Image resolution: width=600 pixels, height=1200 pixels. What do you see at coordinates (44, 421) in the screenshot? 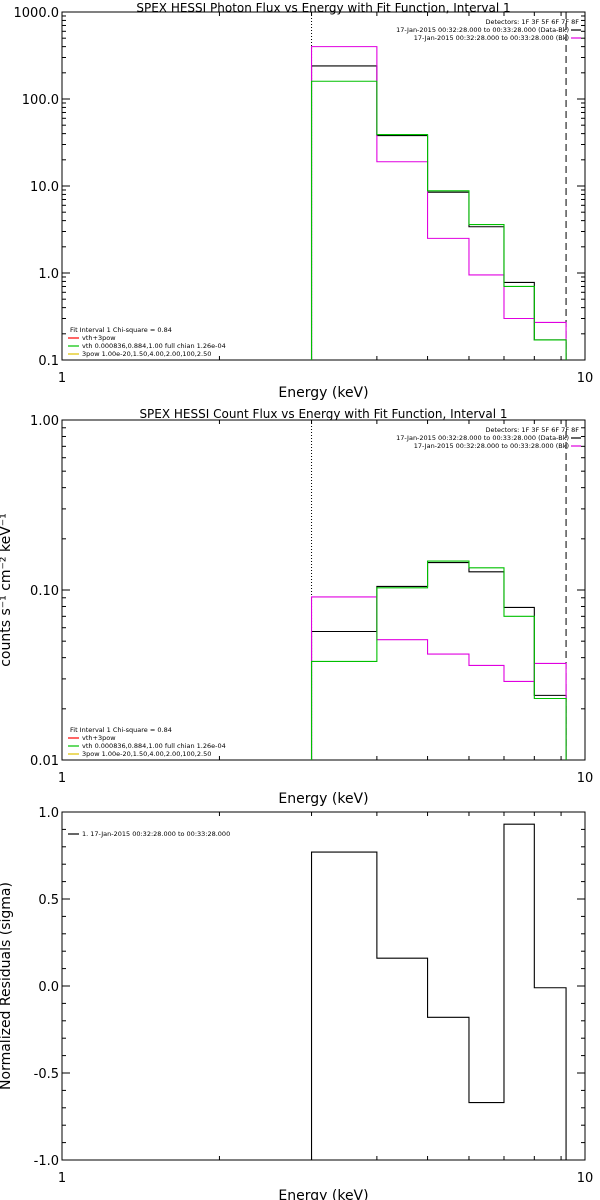
I see `y-tick-label: 1.00` at bounding box center [44, 421].